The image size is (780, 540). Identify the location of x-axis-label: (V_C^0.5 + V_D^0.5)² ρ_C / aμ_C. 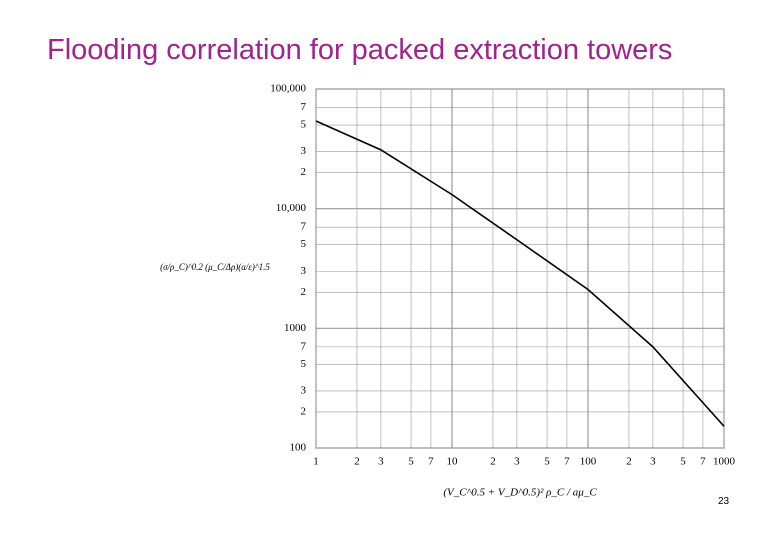
(520, 493).